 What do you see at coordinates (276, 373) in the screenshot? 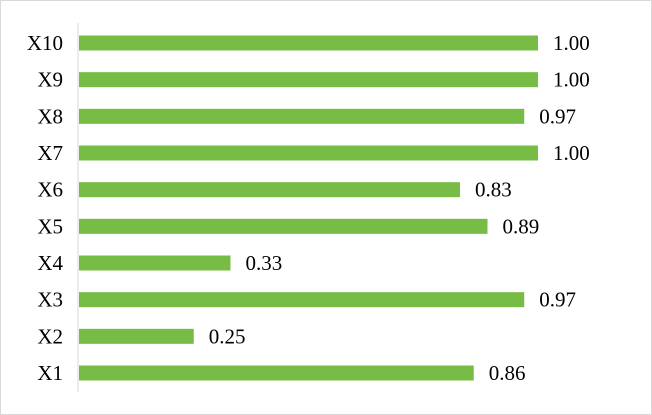
I see `bar-x1` at bounding box center [276, 373].